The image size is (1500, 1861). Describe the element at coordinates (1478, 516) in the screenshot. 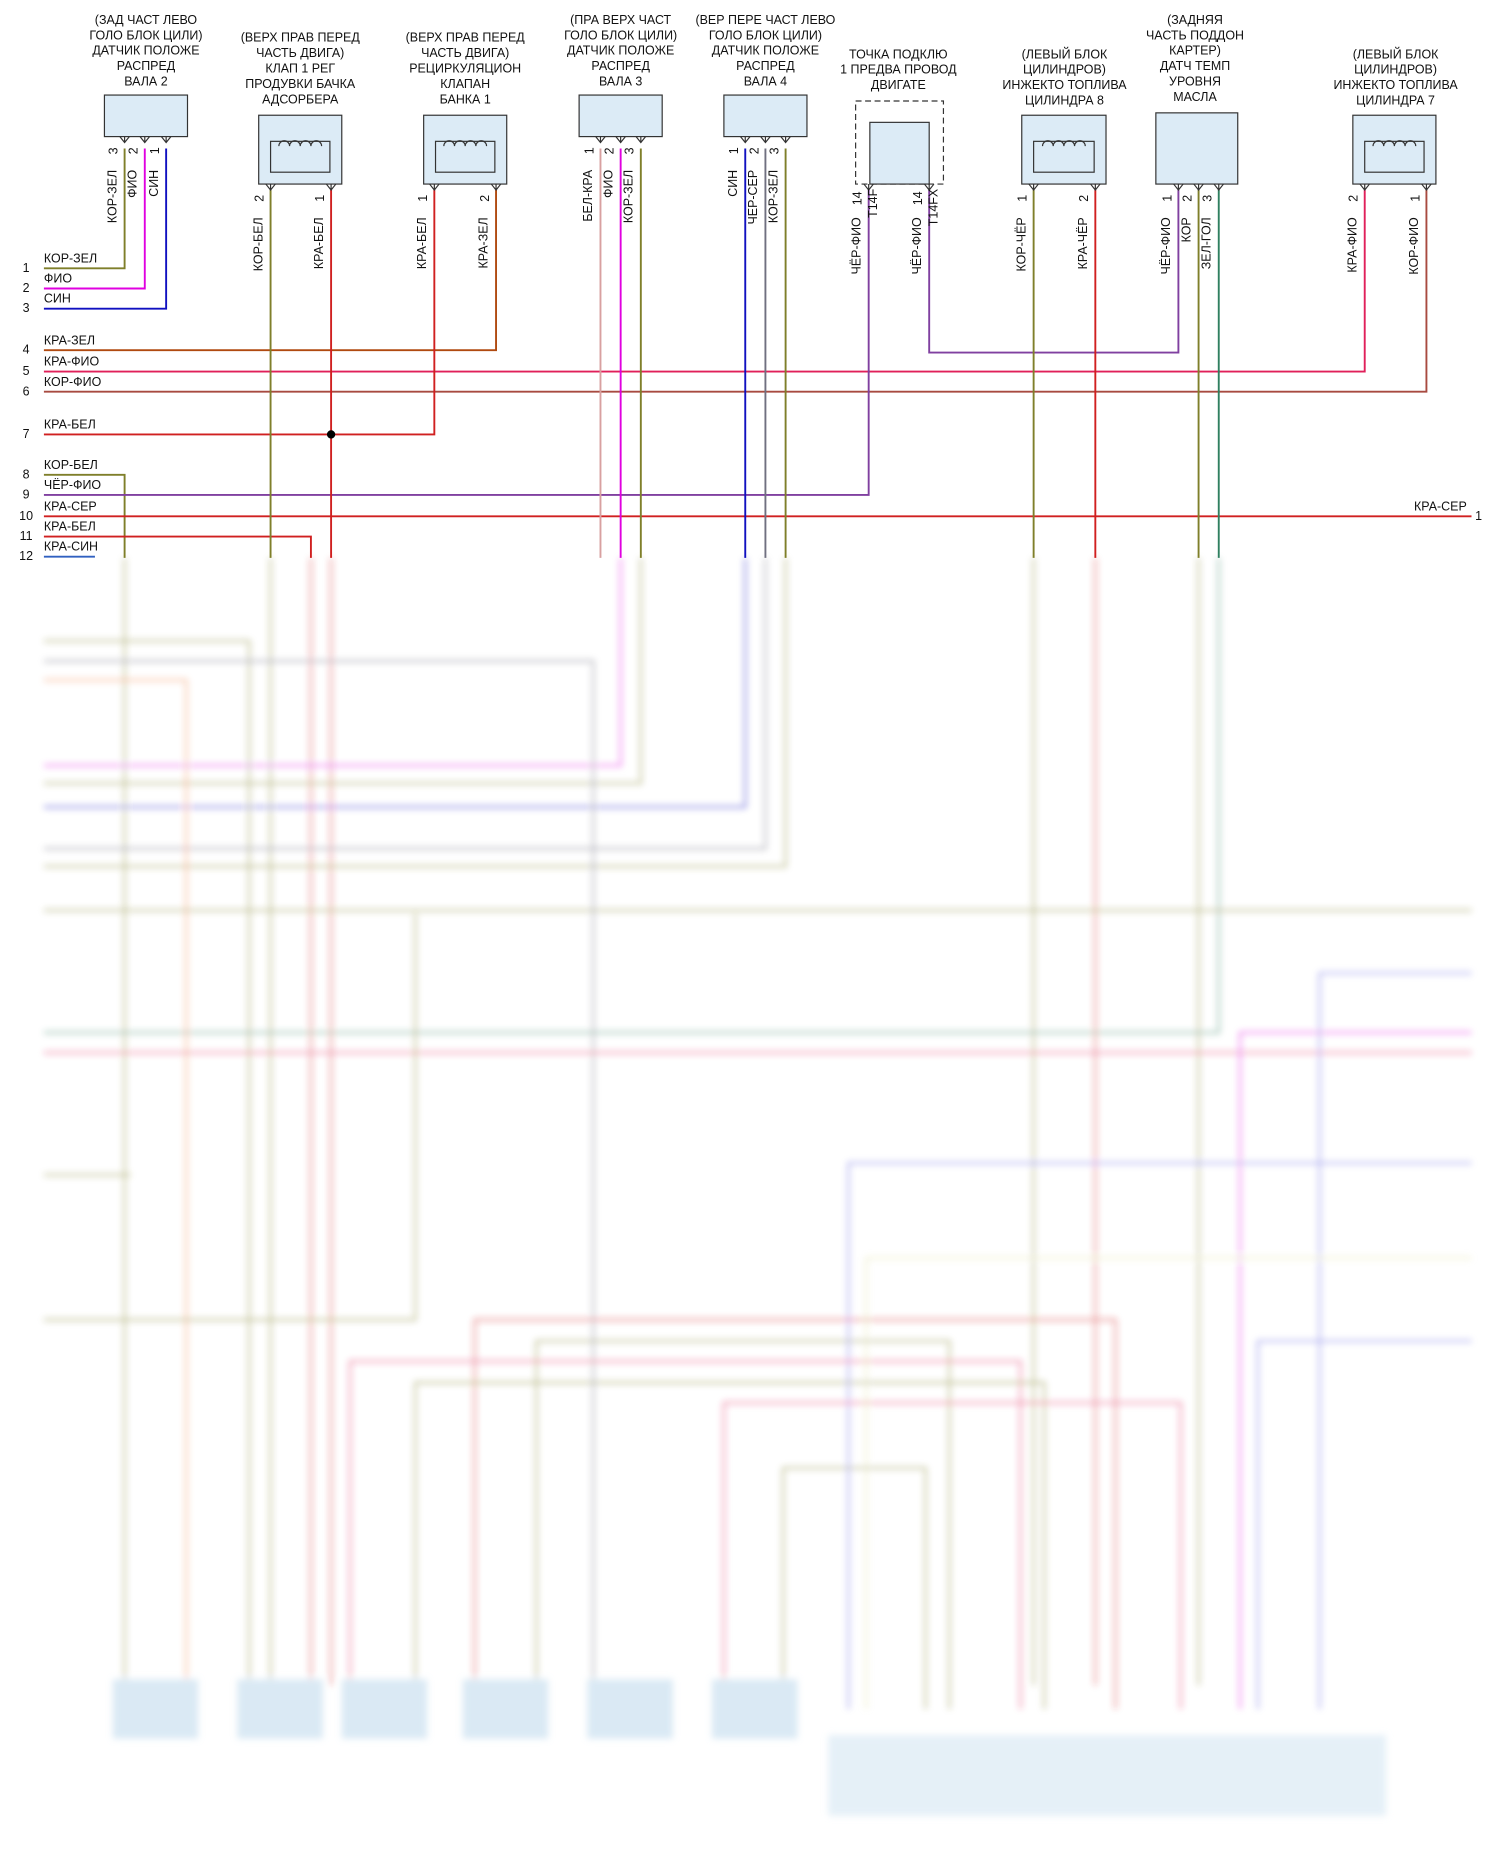

I see `connector-pin: 1` at that location.